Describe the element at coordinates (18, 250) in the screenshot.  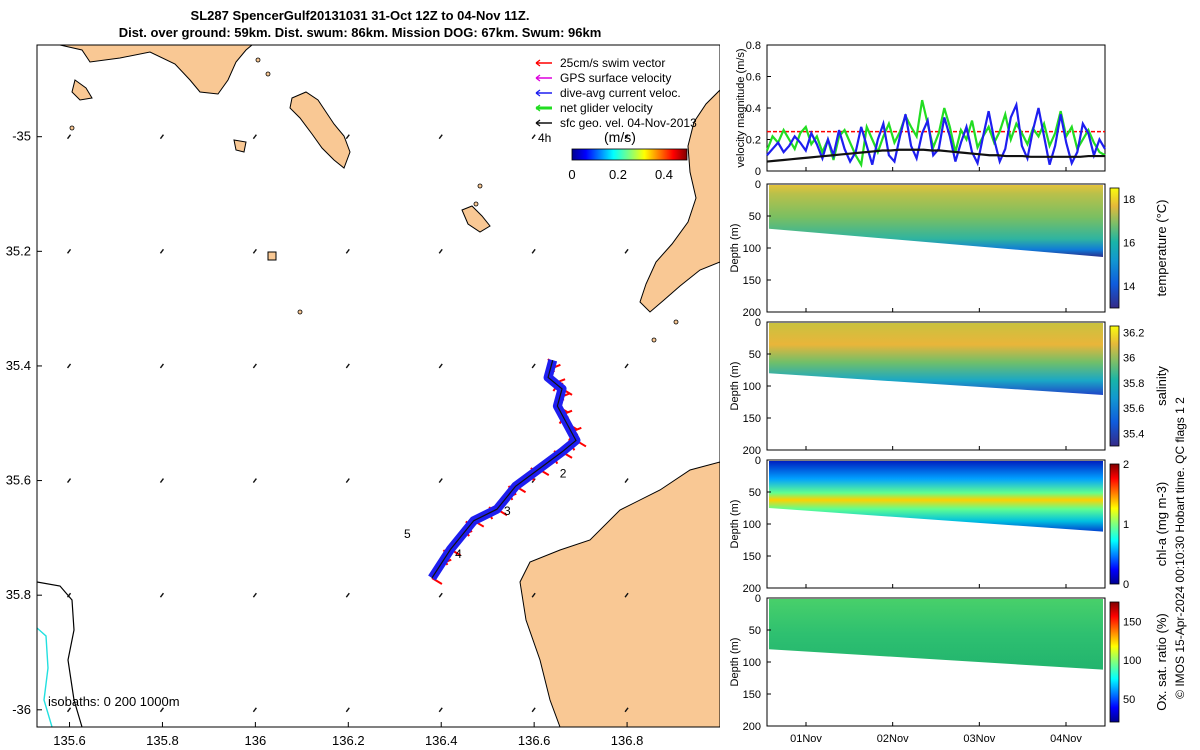
I see `map-y-tick-label: 35.2` at that location.